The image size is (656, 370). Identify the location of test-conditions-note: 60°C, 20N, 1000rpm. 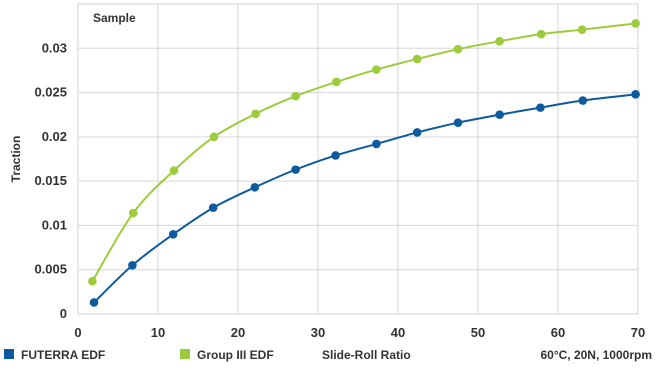
(596, 355).